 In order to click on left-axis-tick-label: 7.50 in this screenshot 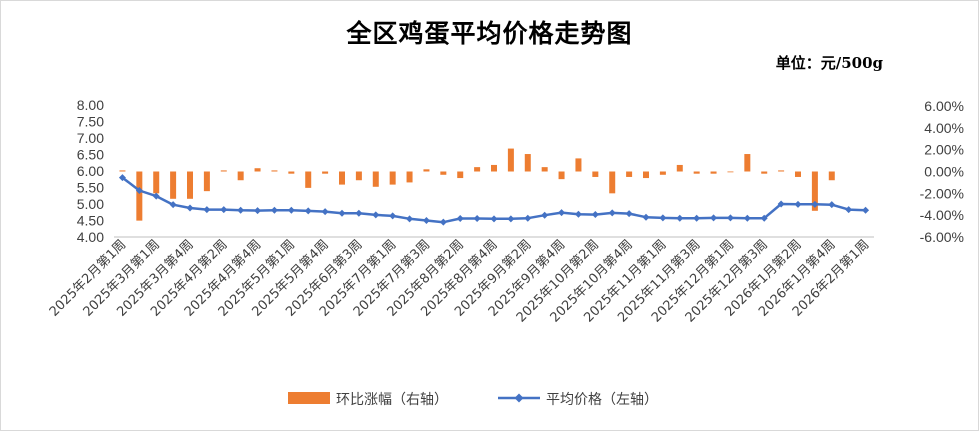, I will do `click(90, 122)`.